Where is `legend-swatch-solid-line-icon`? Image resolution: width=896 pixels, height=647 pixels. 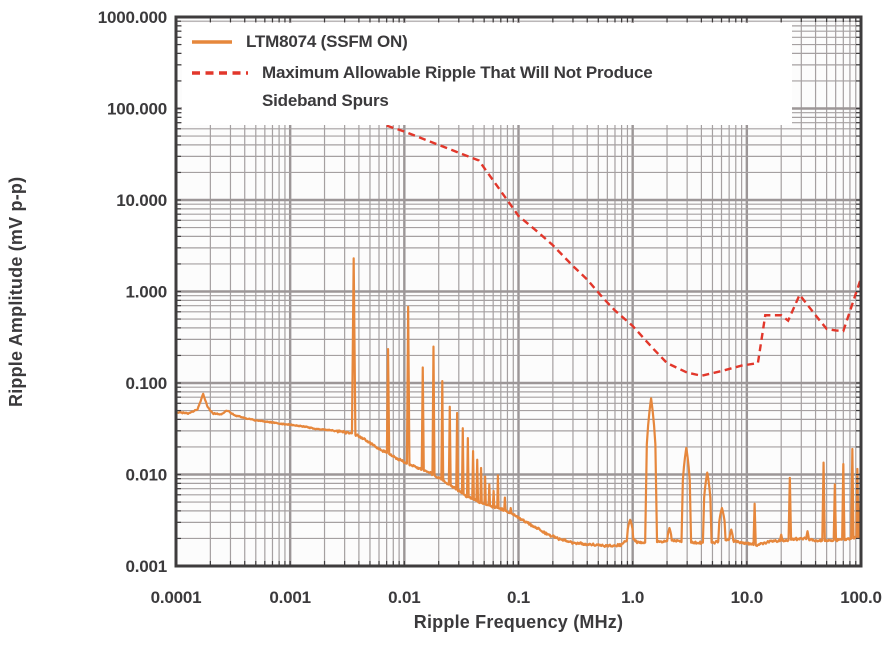 legend-swatch-solid-line-icon is located at coordinates (212, 42).